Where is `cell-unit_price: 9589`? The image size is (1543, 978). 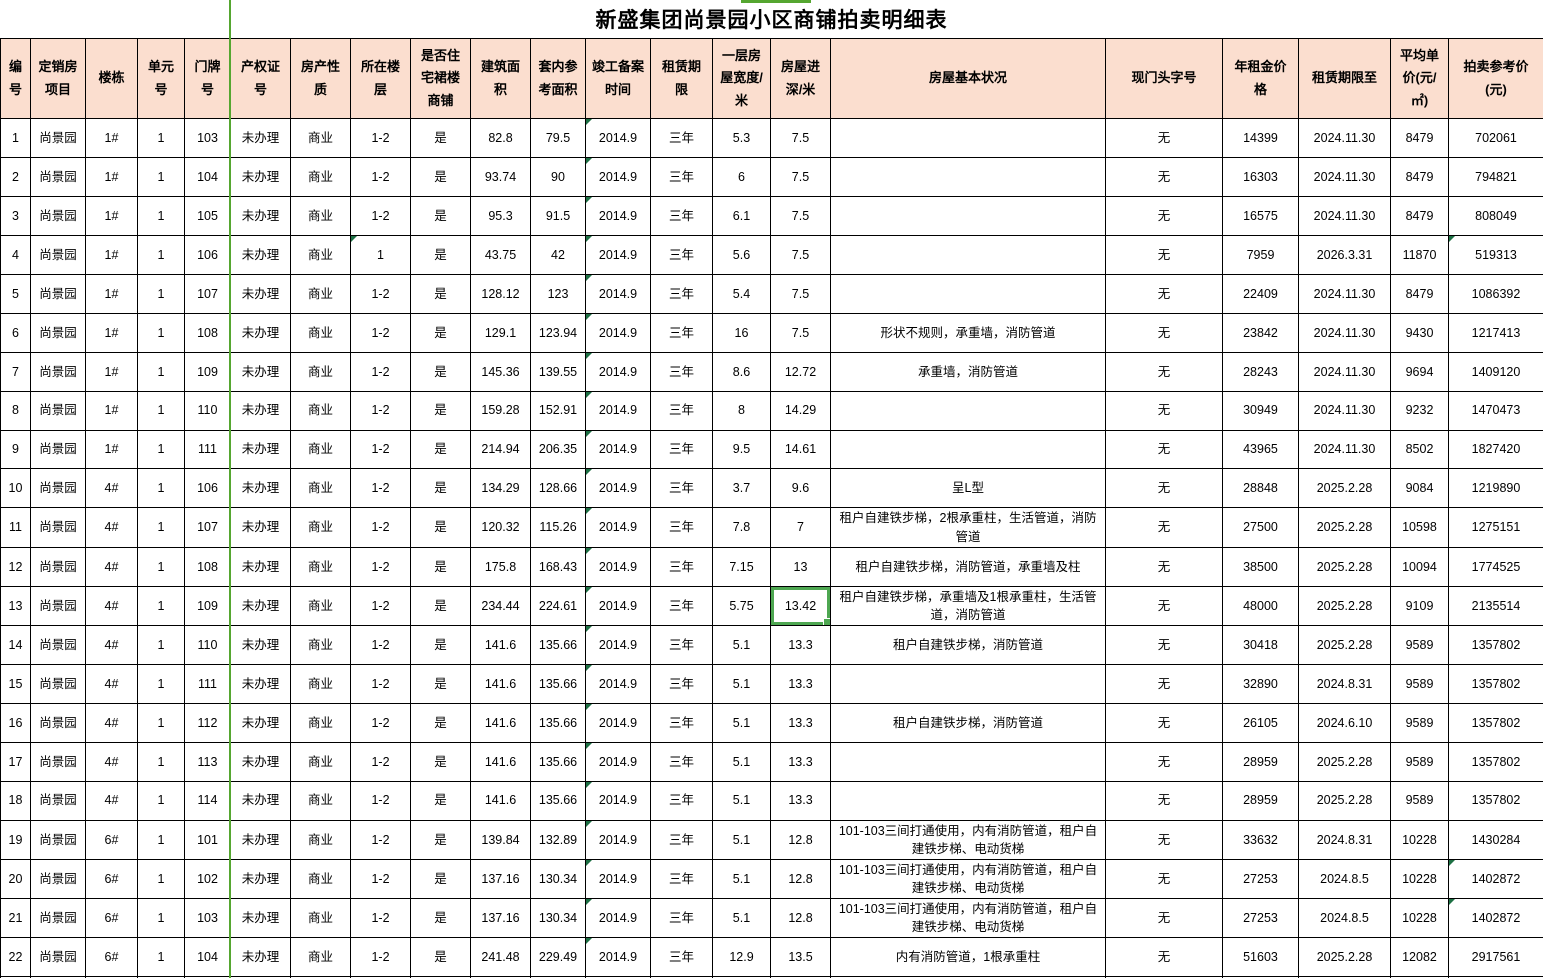 cell-unit_price: 9589 is located at coordinates (1419, 644).